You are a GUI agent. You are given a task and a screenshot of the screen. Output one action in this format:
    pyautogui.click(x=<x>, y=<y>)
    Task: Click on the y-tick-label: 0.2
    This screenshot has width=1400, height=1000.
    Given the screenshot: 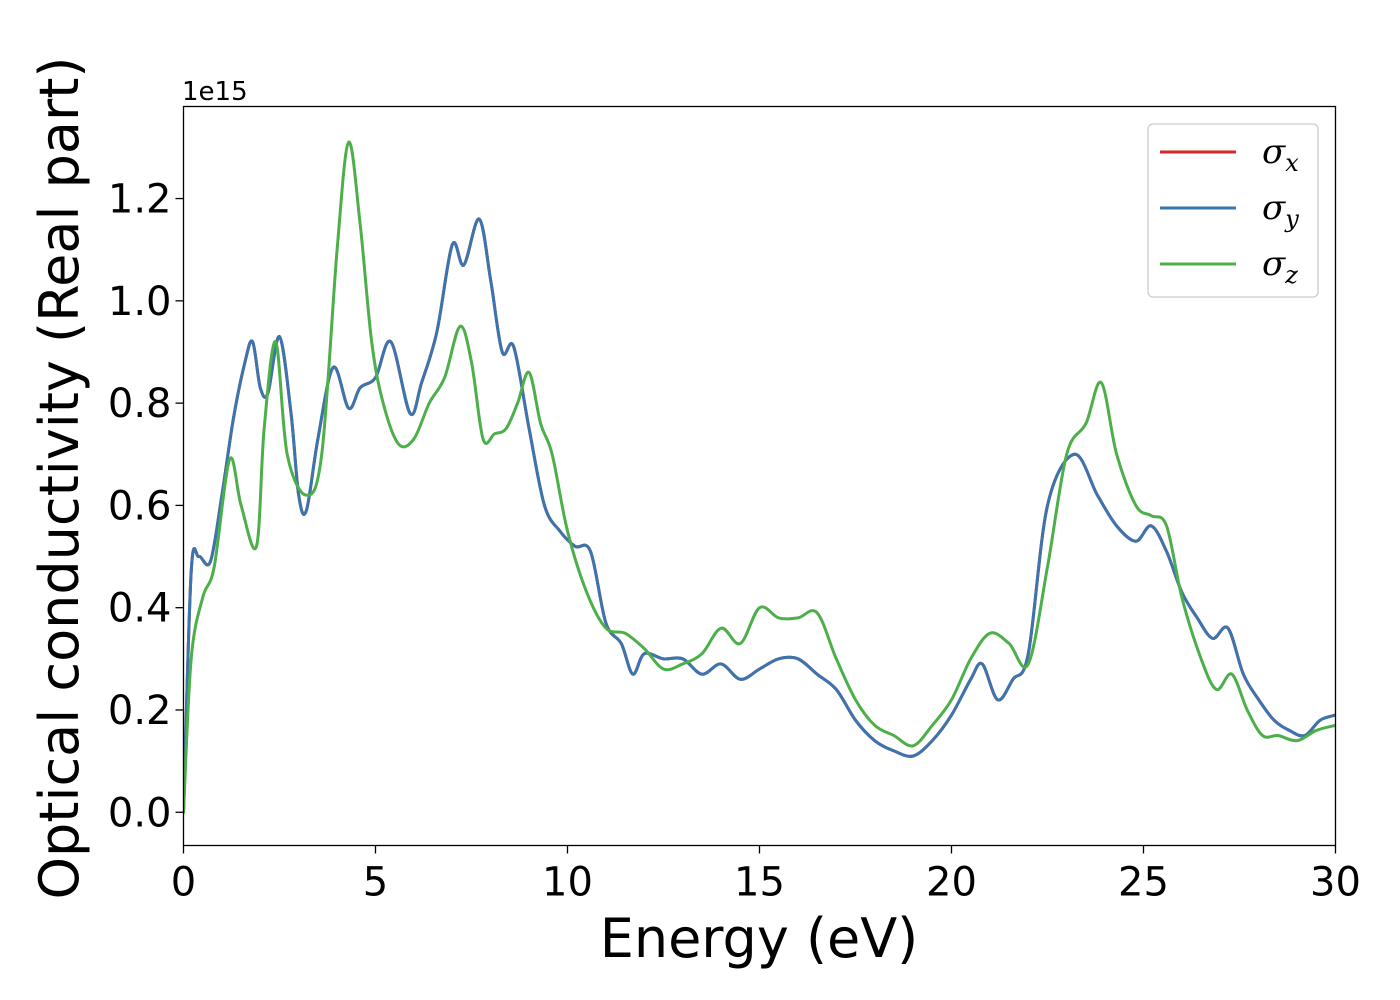 What is the action you would take?
    pyautogui.click(x=140, y=711)
    